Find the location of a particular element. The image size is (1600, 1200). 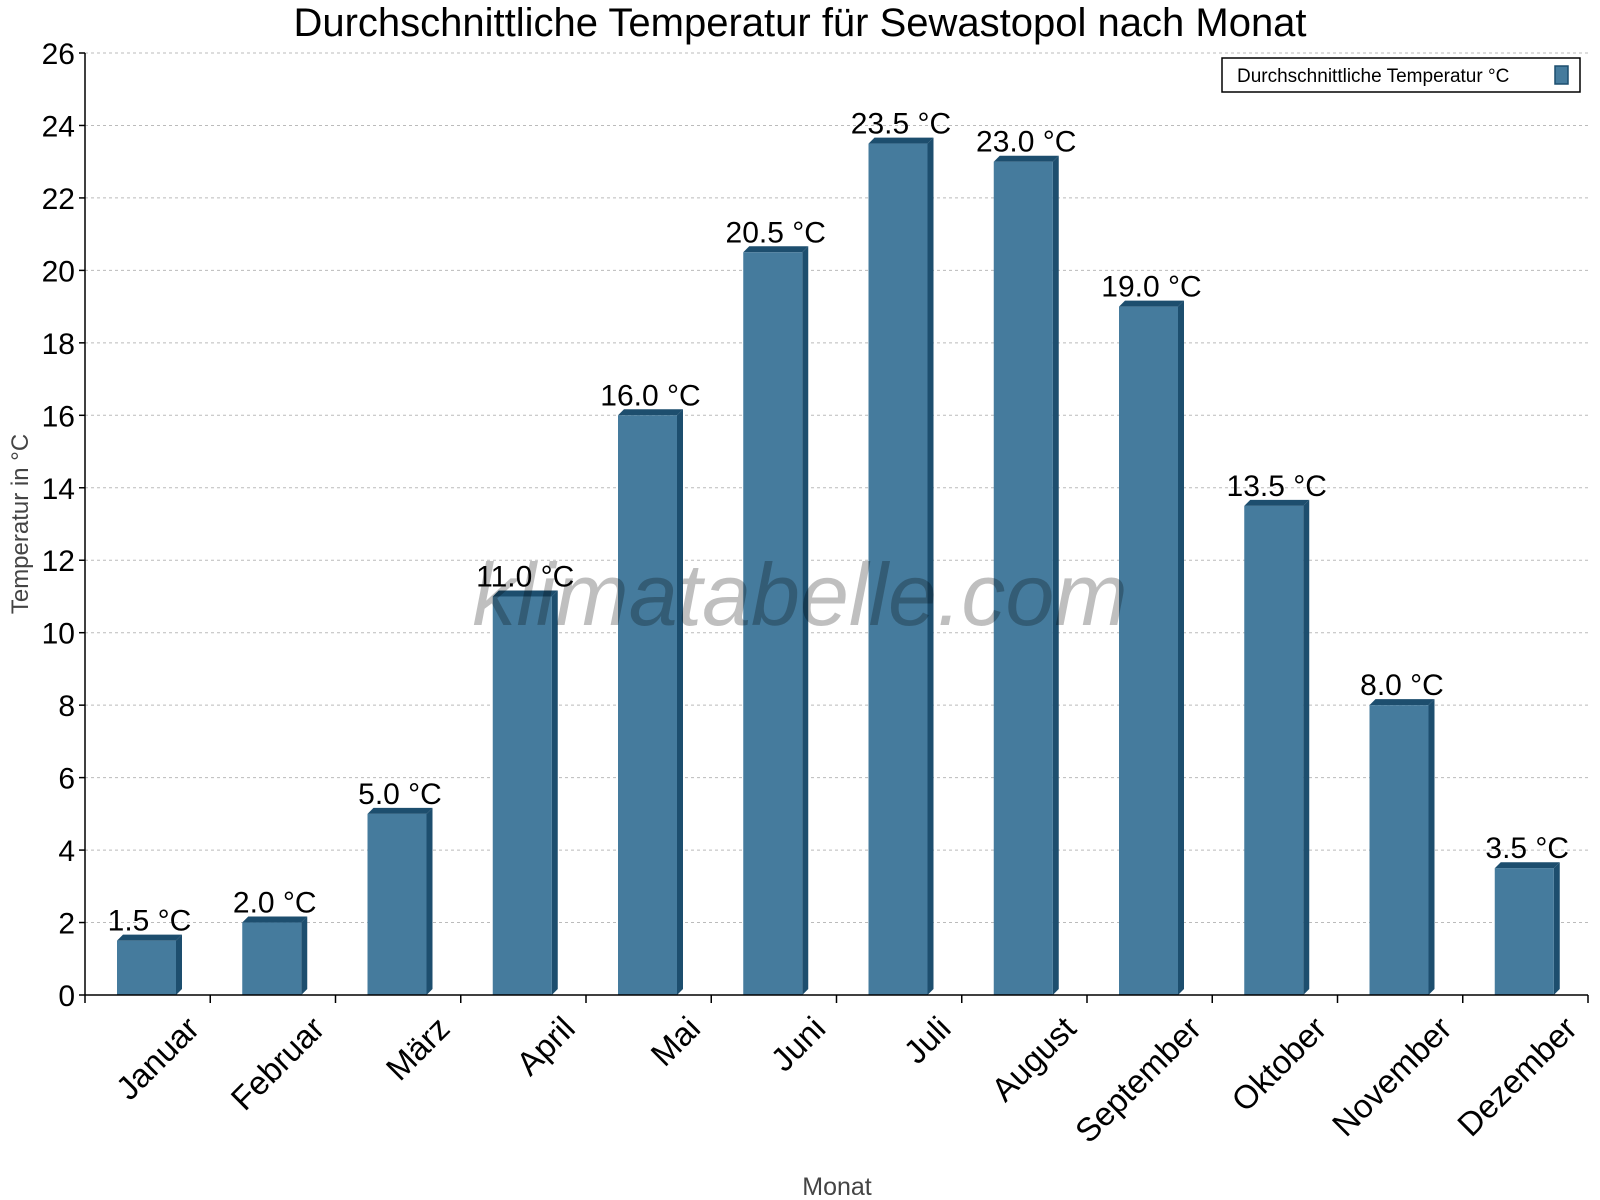

x-tick-label: August is located at coordinates (1033, 1058).